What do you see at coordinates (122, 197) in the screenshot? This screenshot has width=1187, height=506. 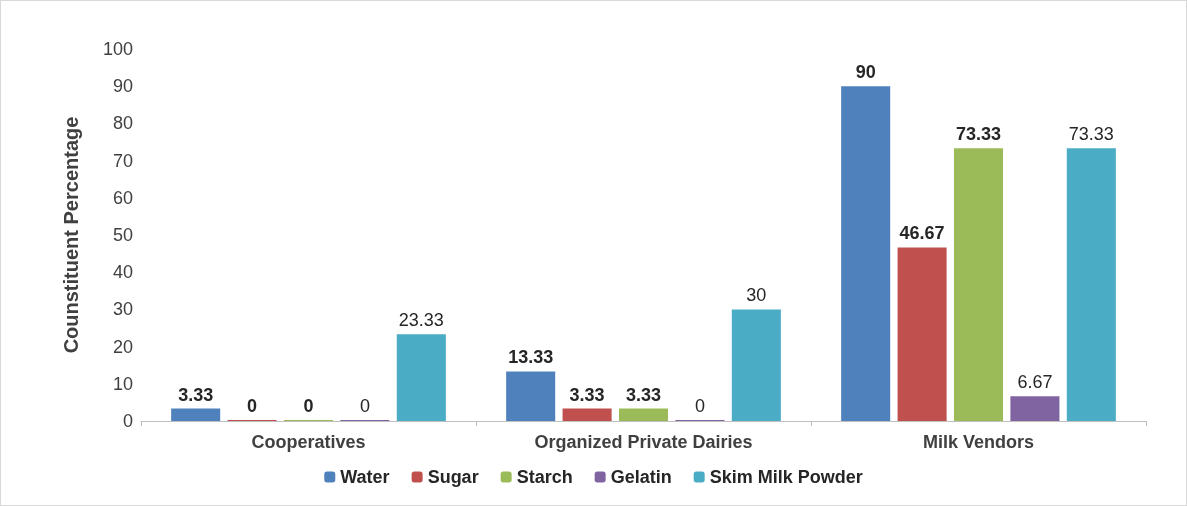 I see `y-tick-label: 60` at bounding box center [122, 197].